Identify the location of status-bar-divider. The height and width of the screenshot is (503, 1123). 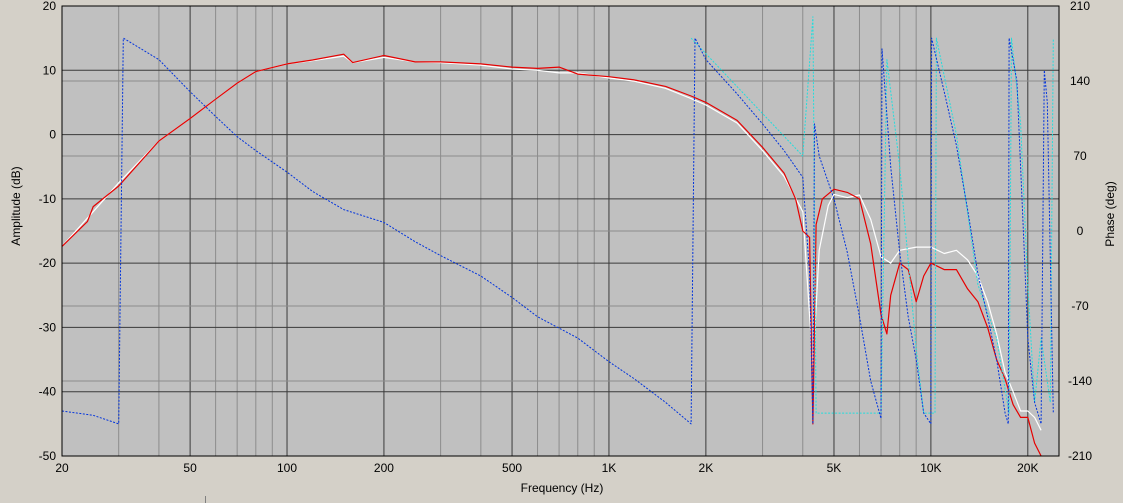
(205, 499).